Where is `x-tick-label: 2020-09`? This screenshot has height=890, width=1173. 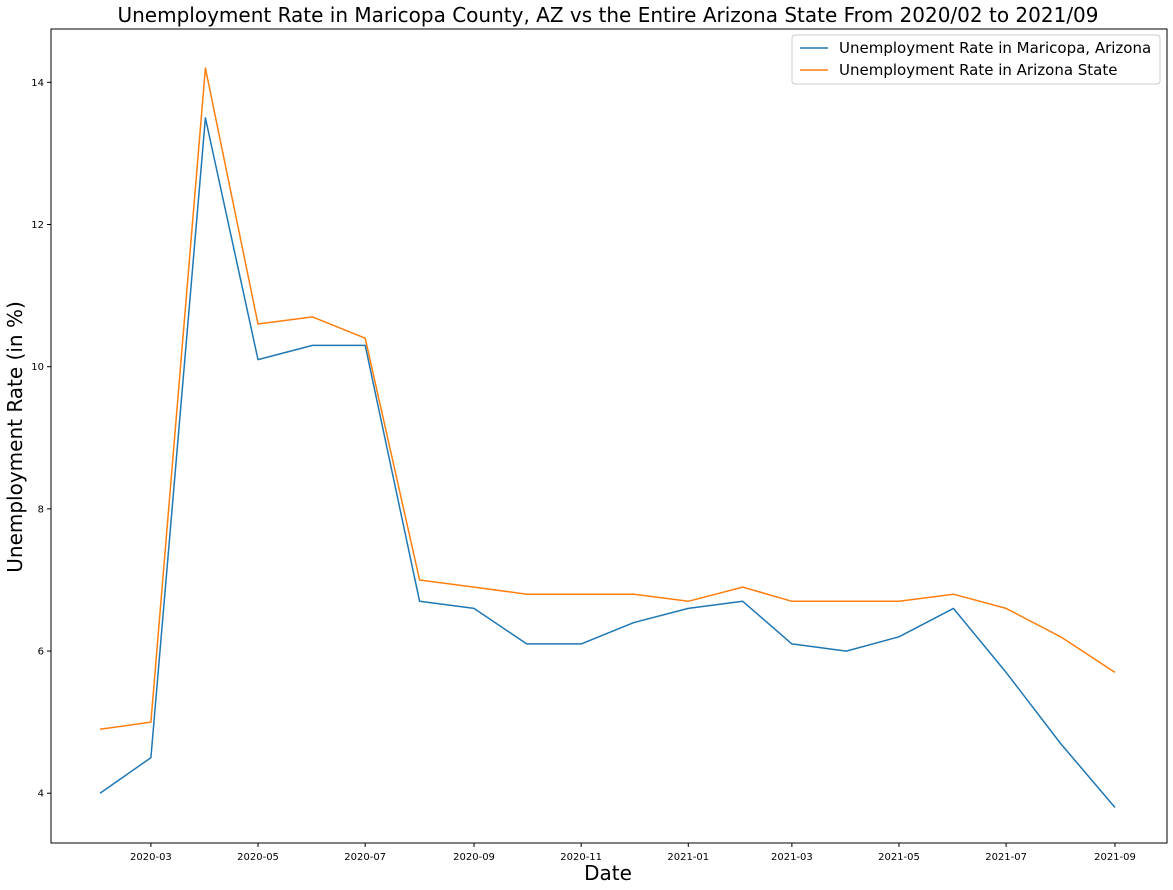
x-tick-label: 2020-09 is located at coordinates (474, 857).